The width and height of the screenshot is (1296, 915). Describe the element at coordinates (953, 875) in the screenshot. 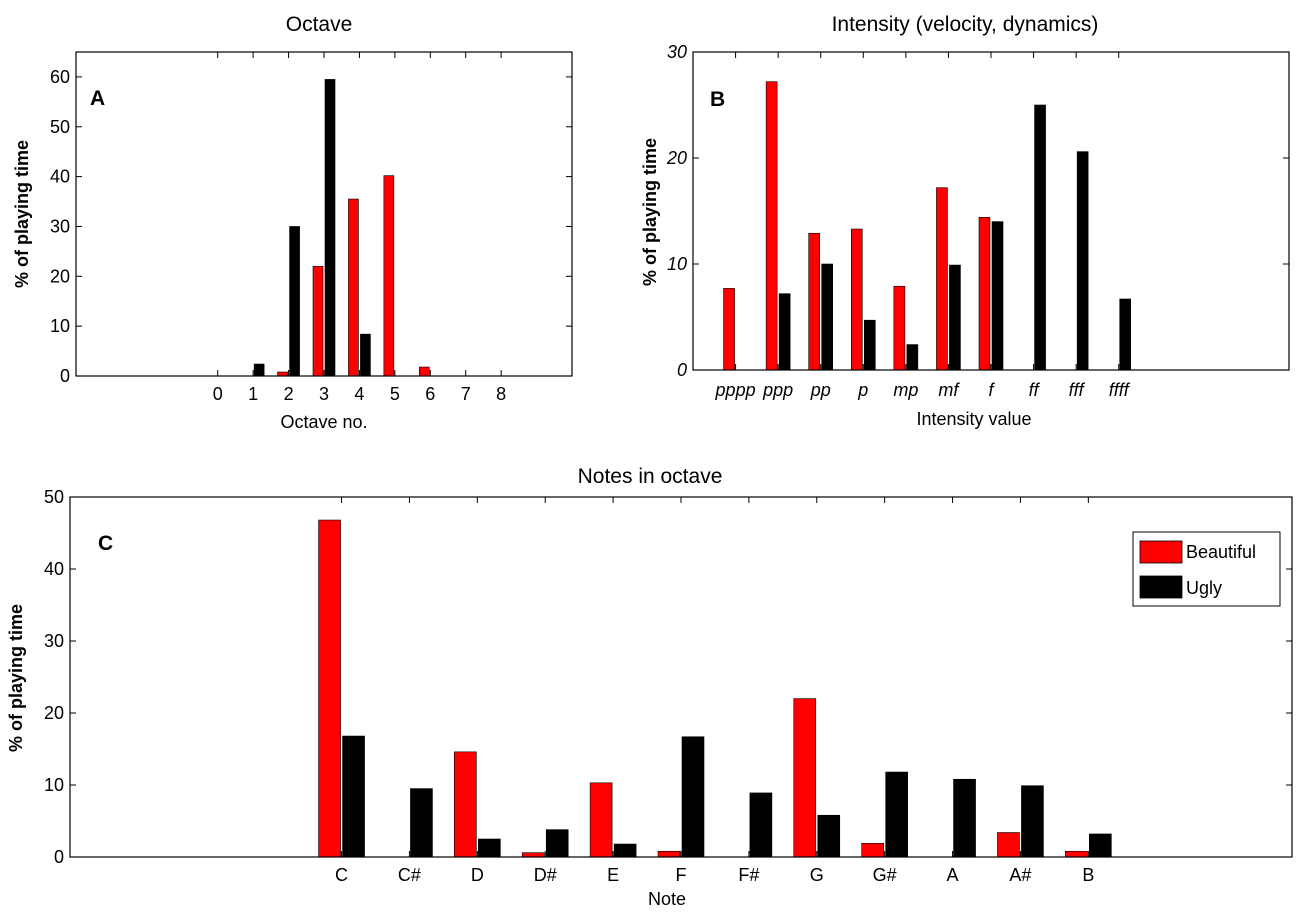

I see `xtick-label-c-9: A` at that location.